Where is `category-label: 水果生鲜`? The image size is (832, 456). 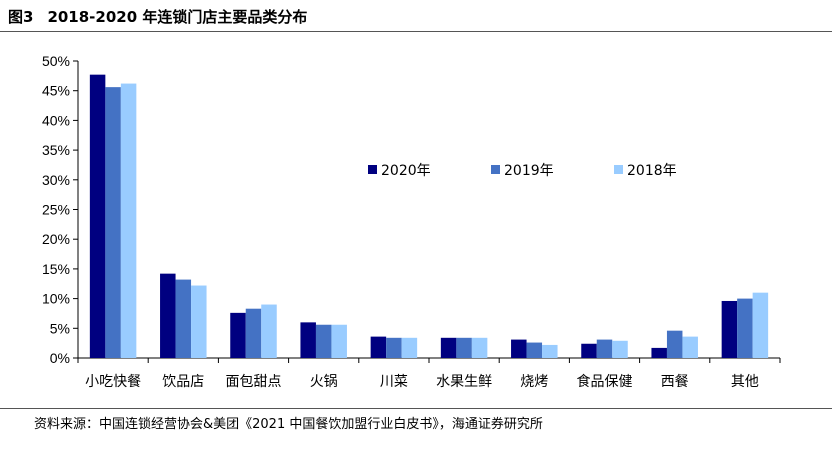 category-label: 水果生鲜 is located at coordinates (464, 382).